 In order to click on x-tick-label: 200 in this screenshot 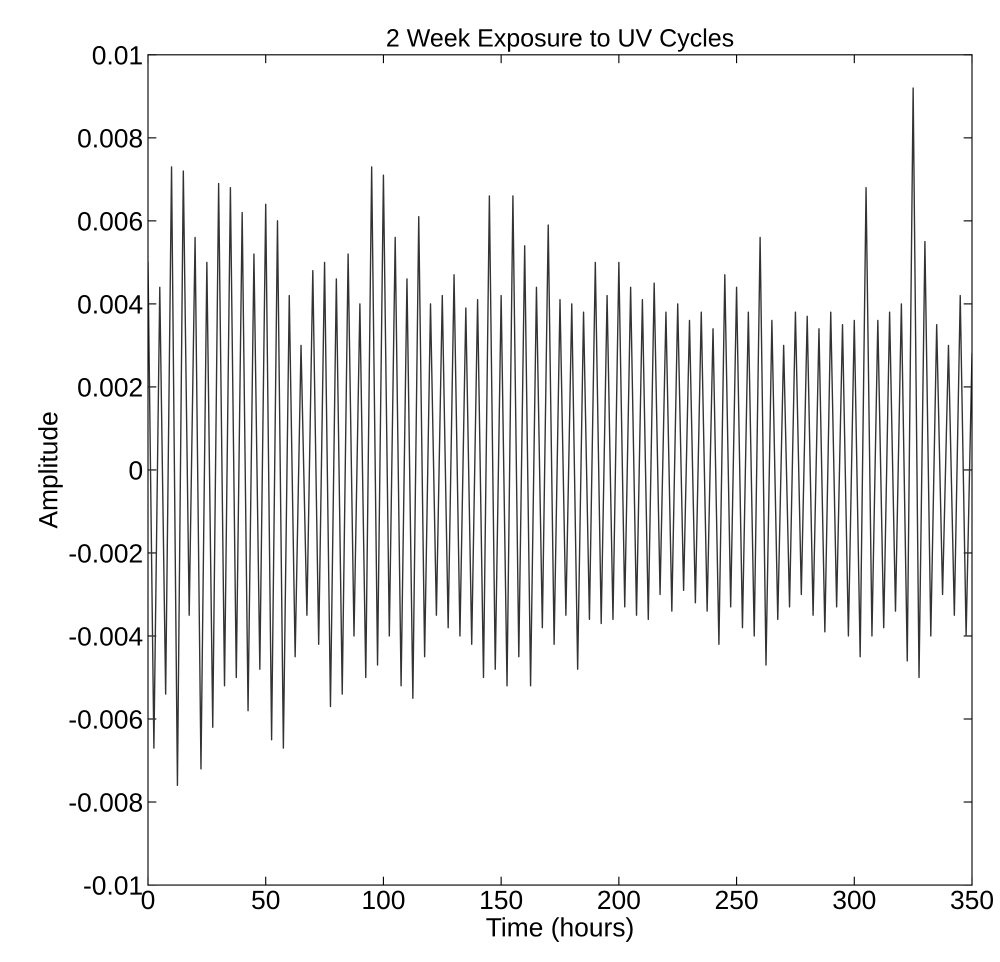, I will do `click(619, 900)`.